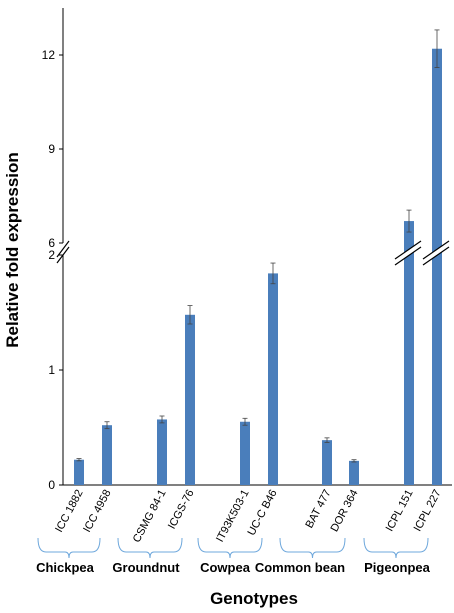  Describe the element at coordinates (69, 511) in the screenshot. I see `x-tick-label: ICC 1882` at that location.